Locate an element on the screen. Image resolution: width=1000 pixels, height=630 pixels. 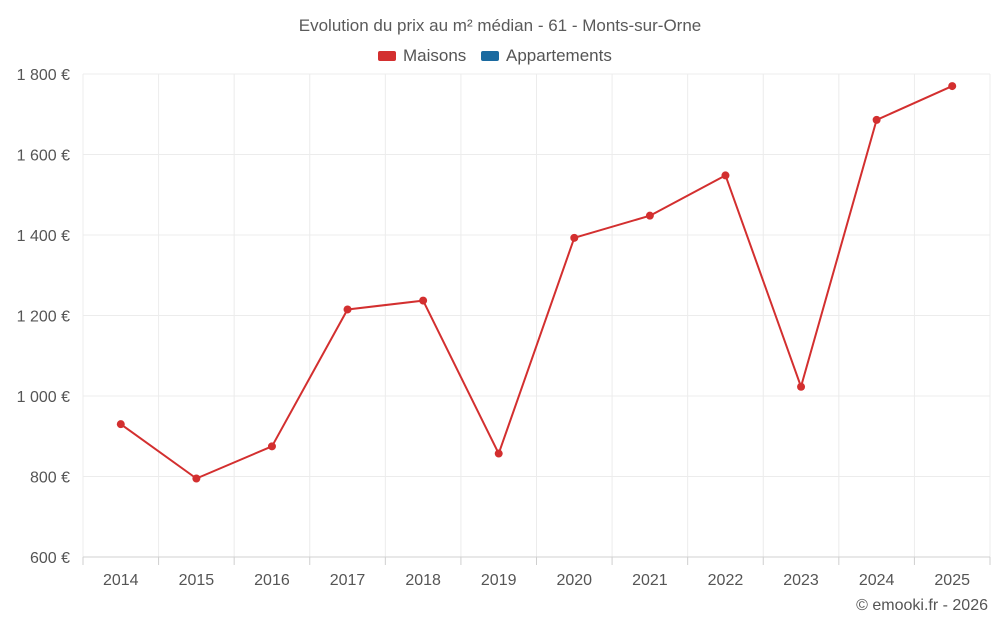
x-tick-label: 2021 is located at coordinates (650, 580).